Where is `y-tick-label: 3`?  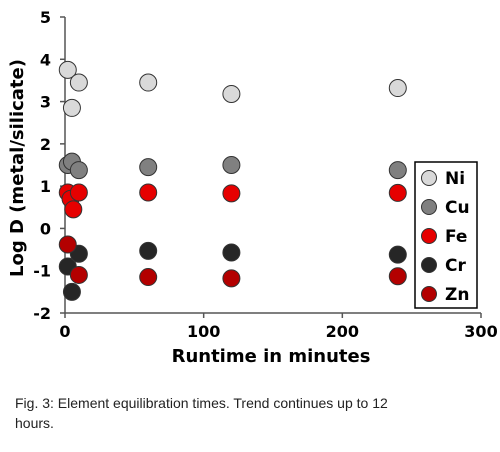
y-tick-label: 3 is located at coordinates (45, 102).